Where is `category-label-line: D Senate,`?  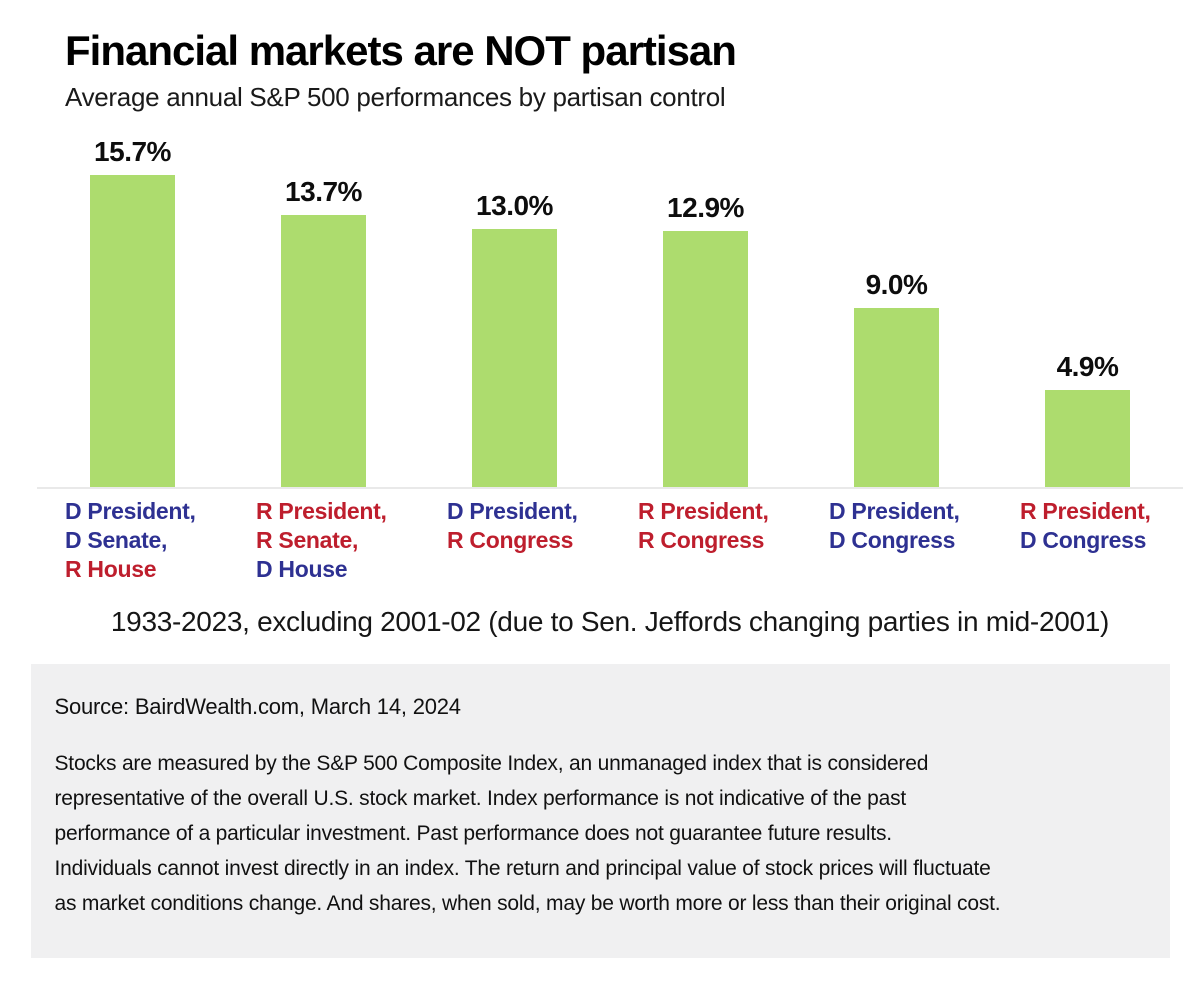 category-label-line: D Senate, is located at coordinates (116, 540).